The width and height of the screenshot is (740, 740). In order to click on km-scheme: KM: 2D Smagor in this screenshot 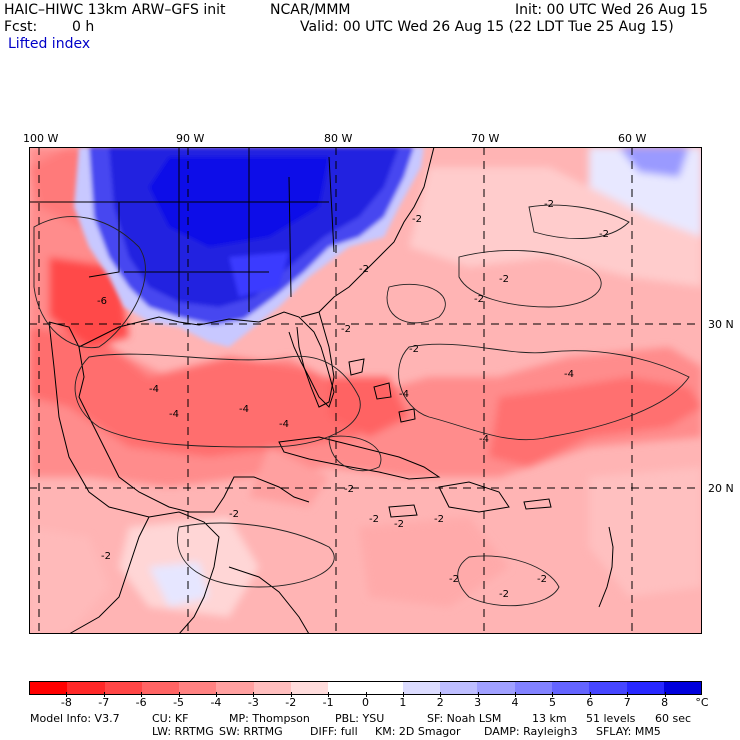, I will do `click(418, 731)`.